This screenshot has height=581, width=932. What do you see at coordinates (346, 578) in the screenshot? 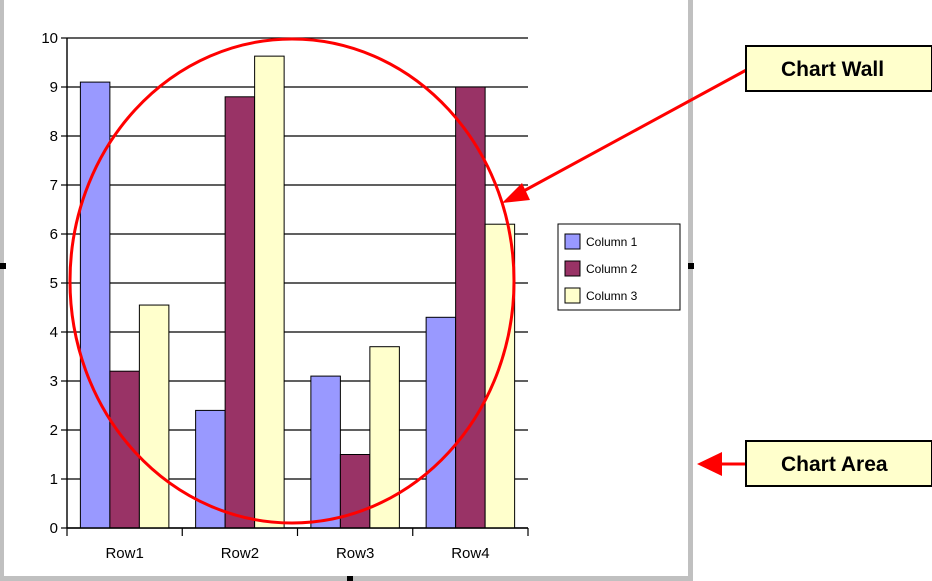
I see `chart-area-bottom-border` at bounding box center [346, 578].